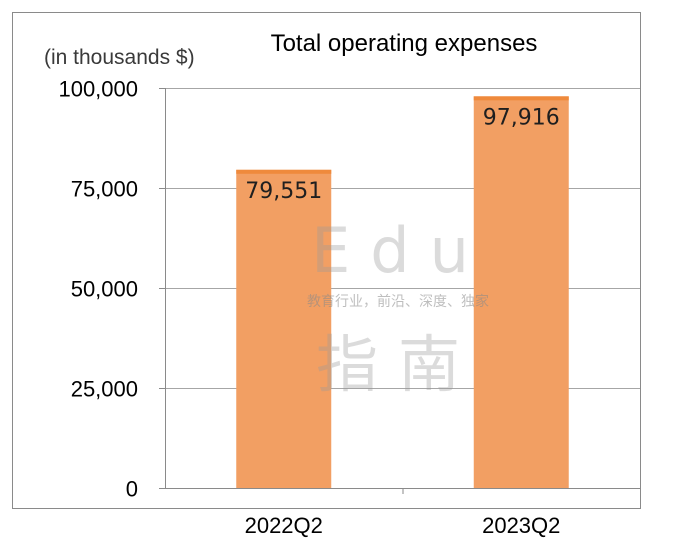 The width and height of the screenshot is (682, 542). I want to click on watermark-text-chinese: 指南, so click(398, 364).